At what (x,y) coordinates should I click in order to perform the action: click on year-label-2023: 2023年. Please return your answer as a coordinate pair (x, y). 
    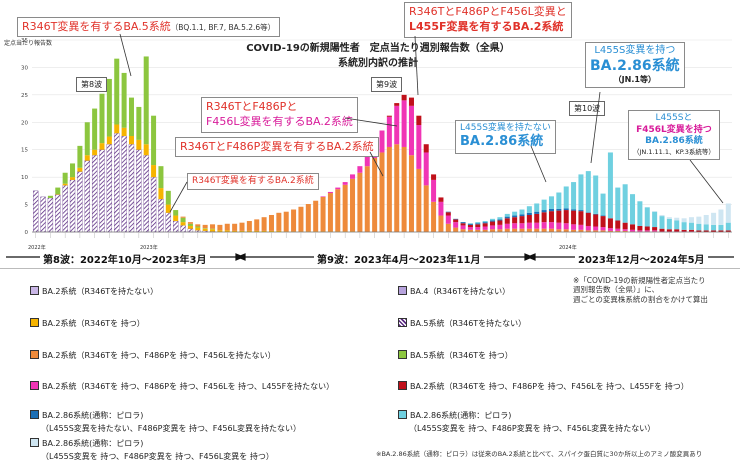
    Looking at the image, I should click on (149, 248).